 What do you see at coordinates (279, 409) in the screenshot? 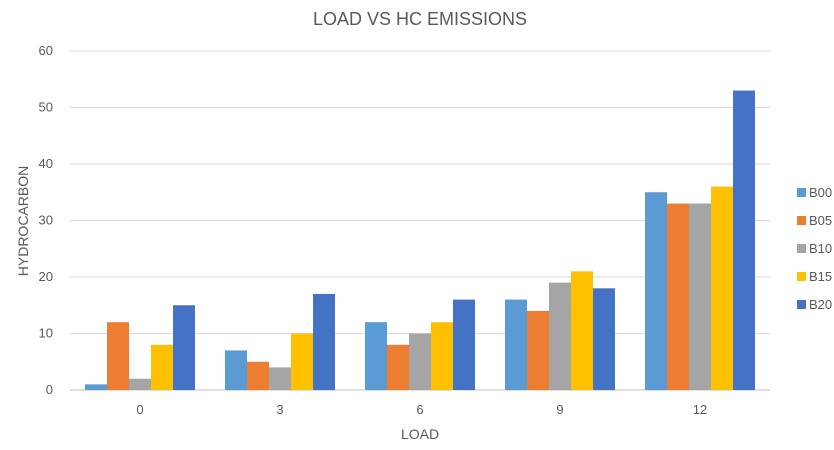
I see `x-tick-label: 3` at bounding box center [279, 409].